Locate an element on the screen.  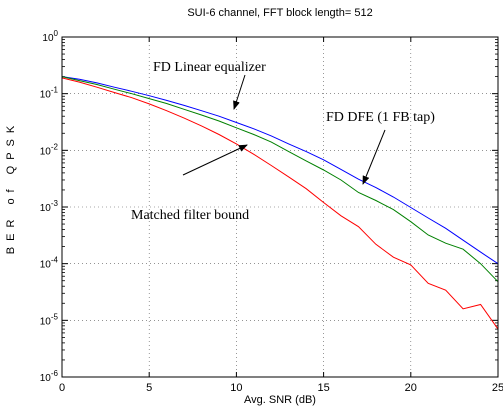
x-tick-label: 15 is located at coordinates (323, 388).